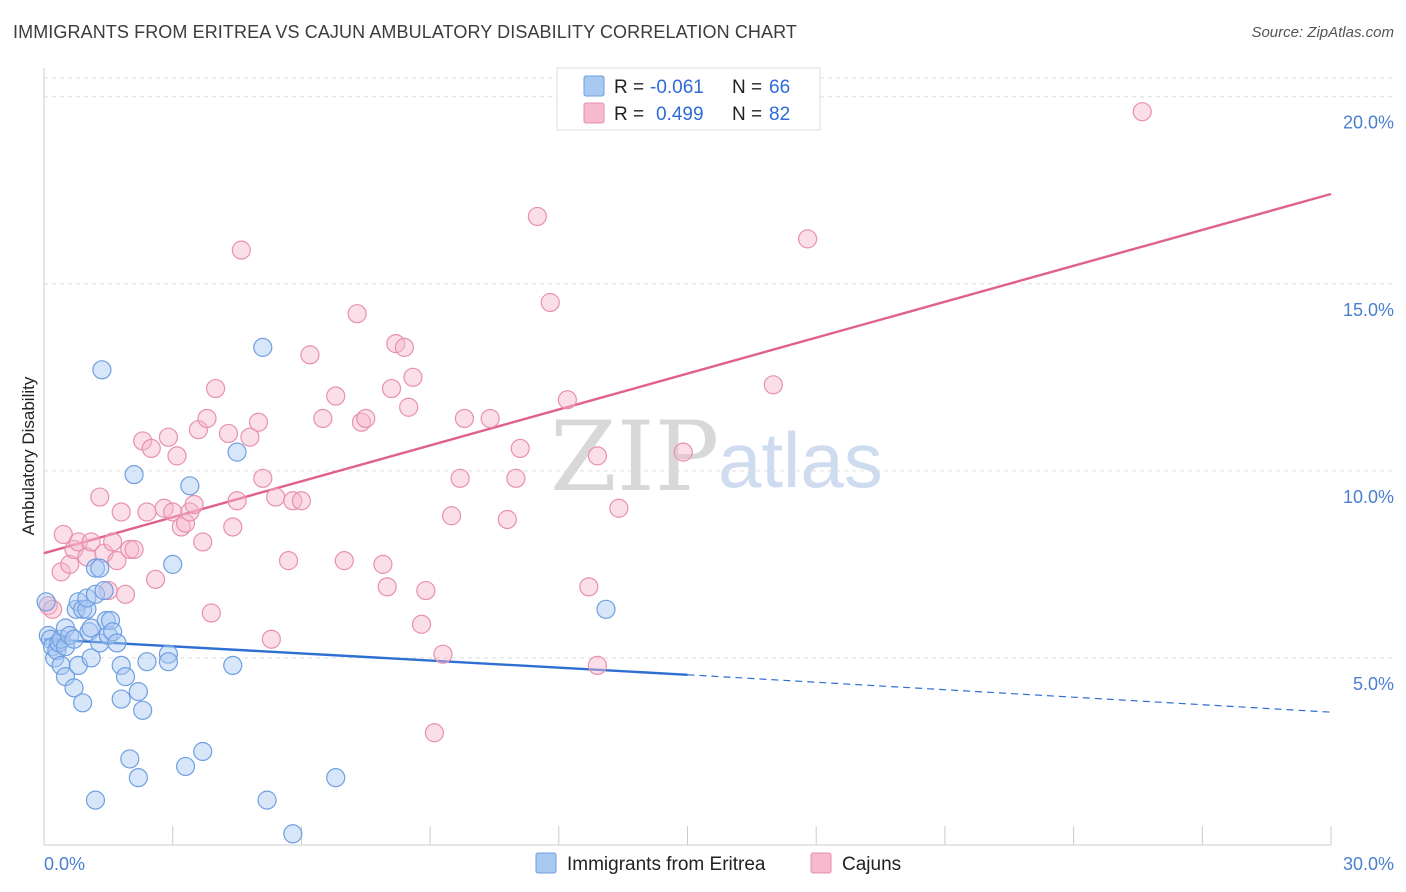 The image size is (1406, 892). I want to click on y-axis-label: Ambulatory Disability, so click(28, 455).